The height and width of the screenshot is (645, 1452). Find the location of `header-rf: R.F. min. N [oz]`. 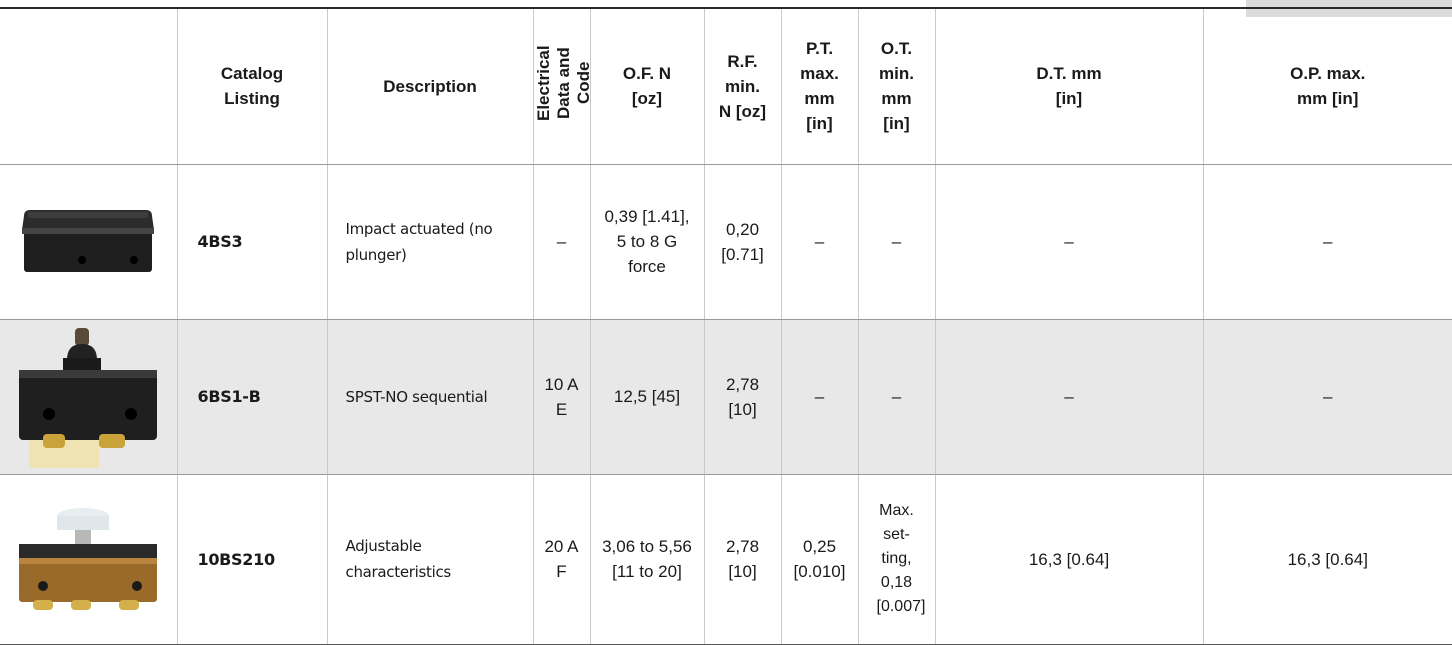

header-rf: R.F. min. N [oz] is located at coordinates (742, 87).